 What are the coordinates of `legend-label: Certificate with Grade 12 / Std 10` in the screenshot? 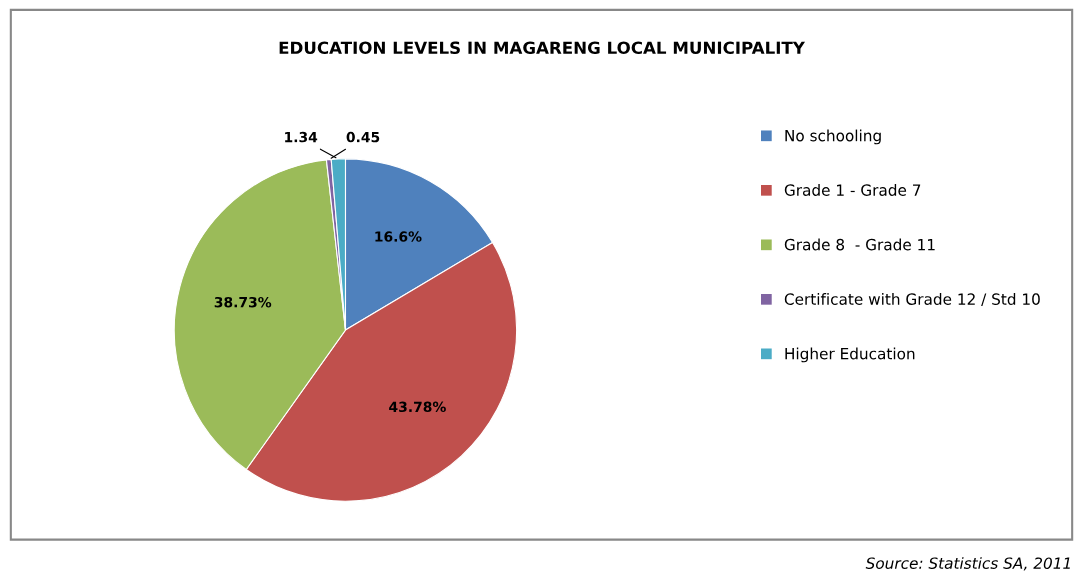 It's located at (912, 300).